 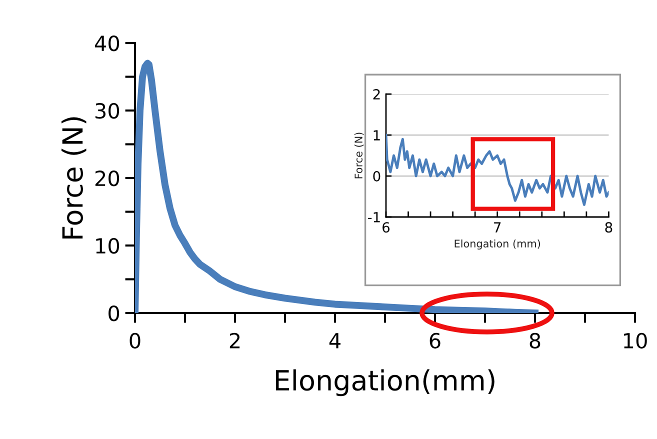 What do you see at coordinates (635, 340) in the screenshot?
I see `x-tick-label: 10` at bounding box center [635, 340].